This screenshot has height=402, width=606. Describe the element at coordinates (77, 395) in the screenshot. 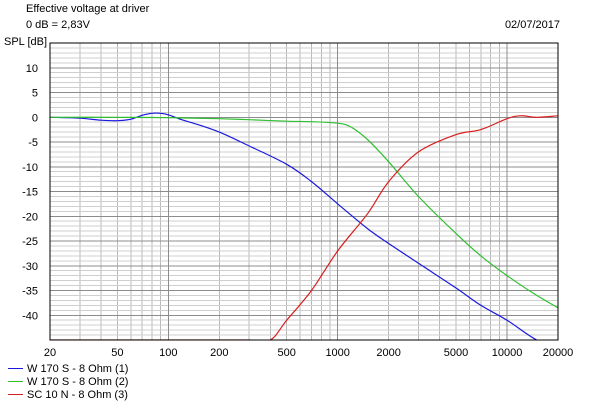

I see `legend-label-3: SC 10 N - 8 Ohm (3)` at that location.